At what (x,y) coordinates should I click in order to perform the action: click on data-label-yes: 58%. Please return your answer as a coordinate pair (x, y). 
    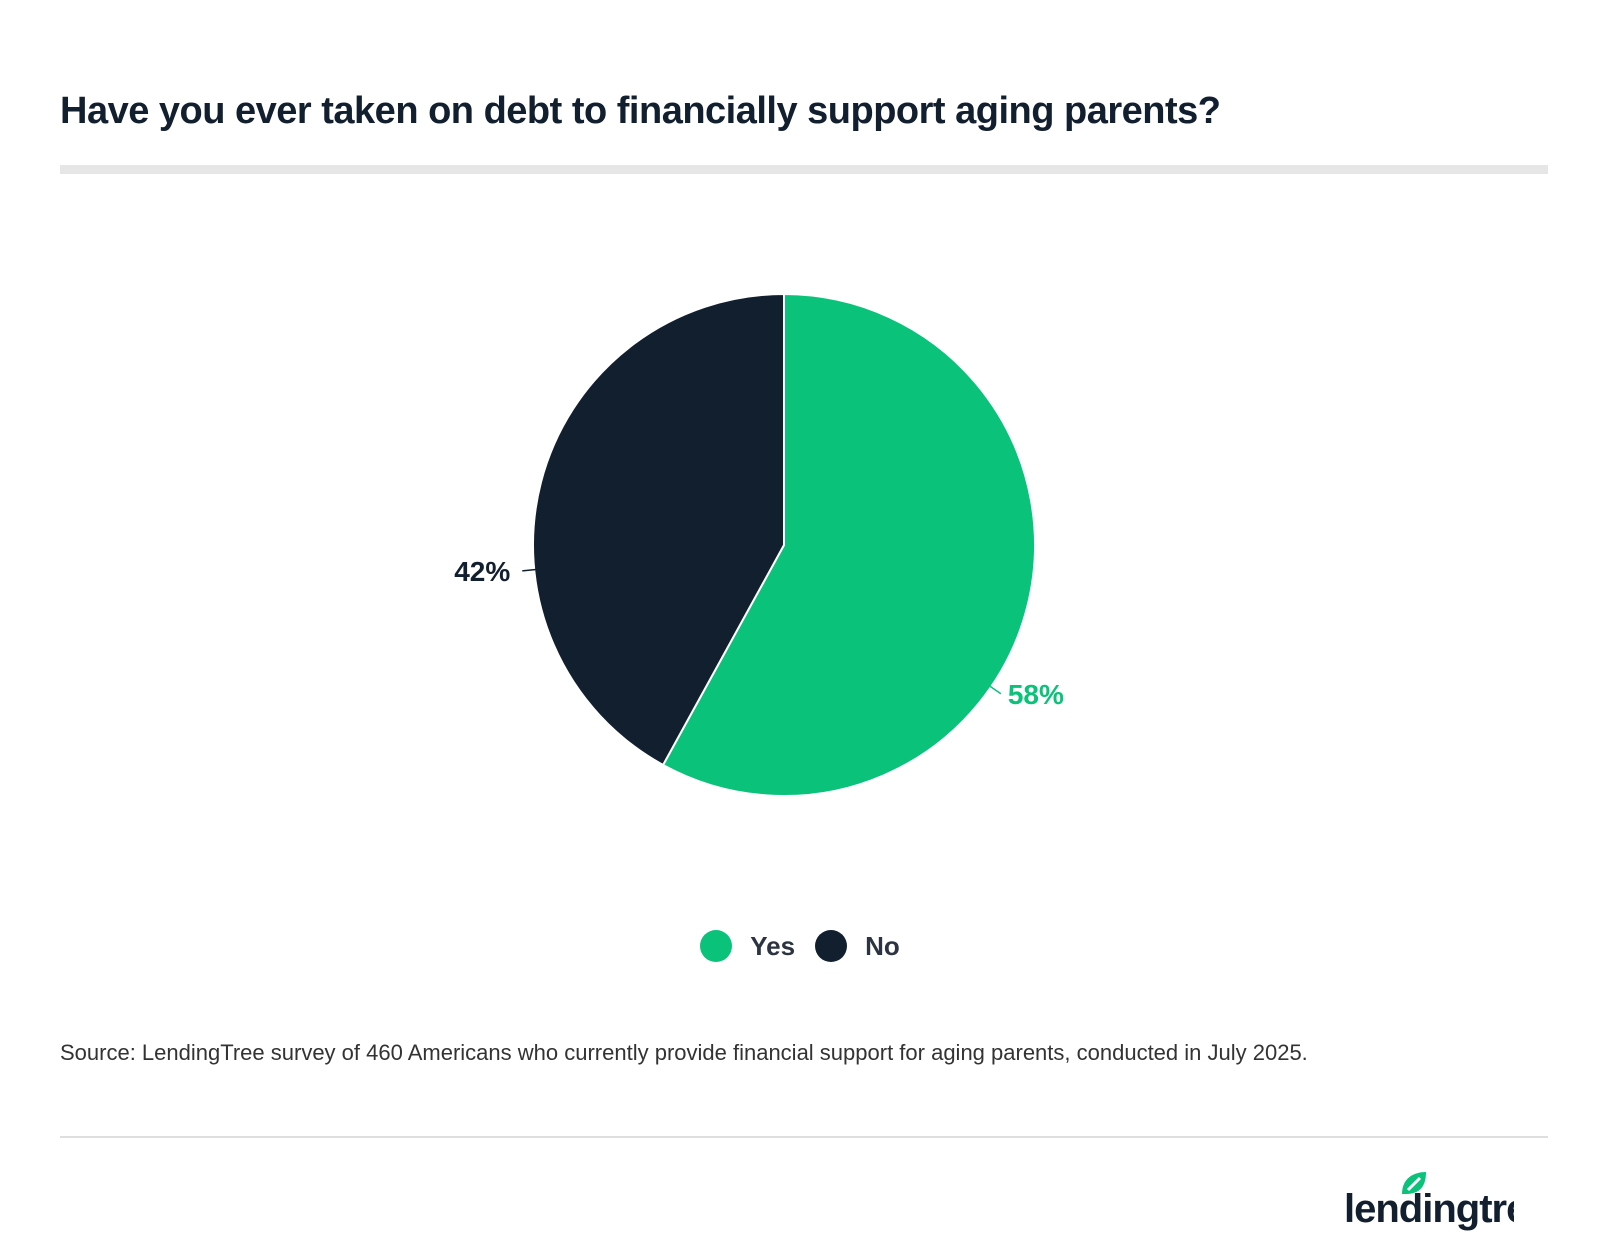
    Looking at the image, I should click on (1036, 694).